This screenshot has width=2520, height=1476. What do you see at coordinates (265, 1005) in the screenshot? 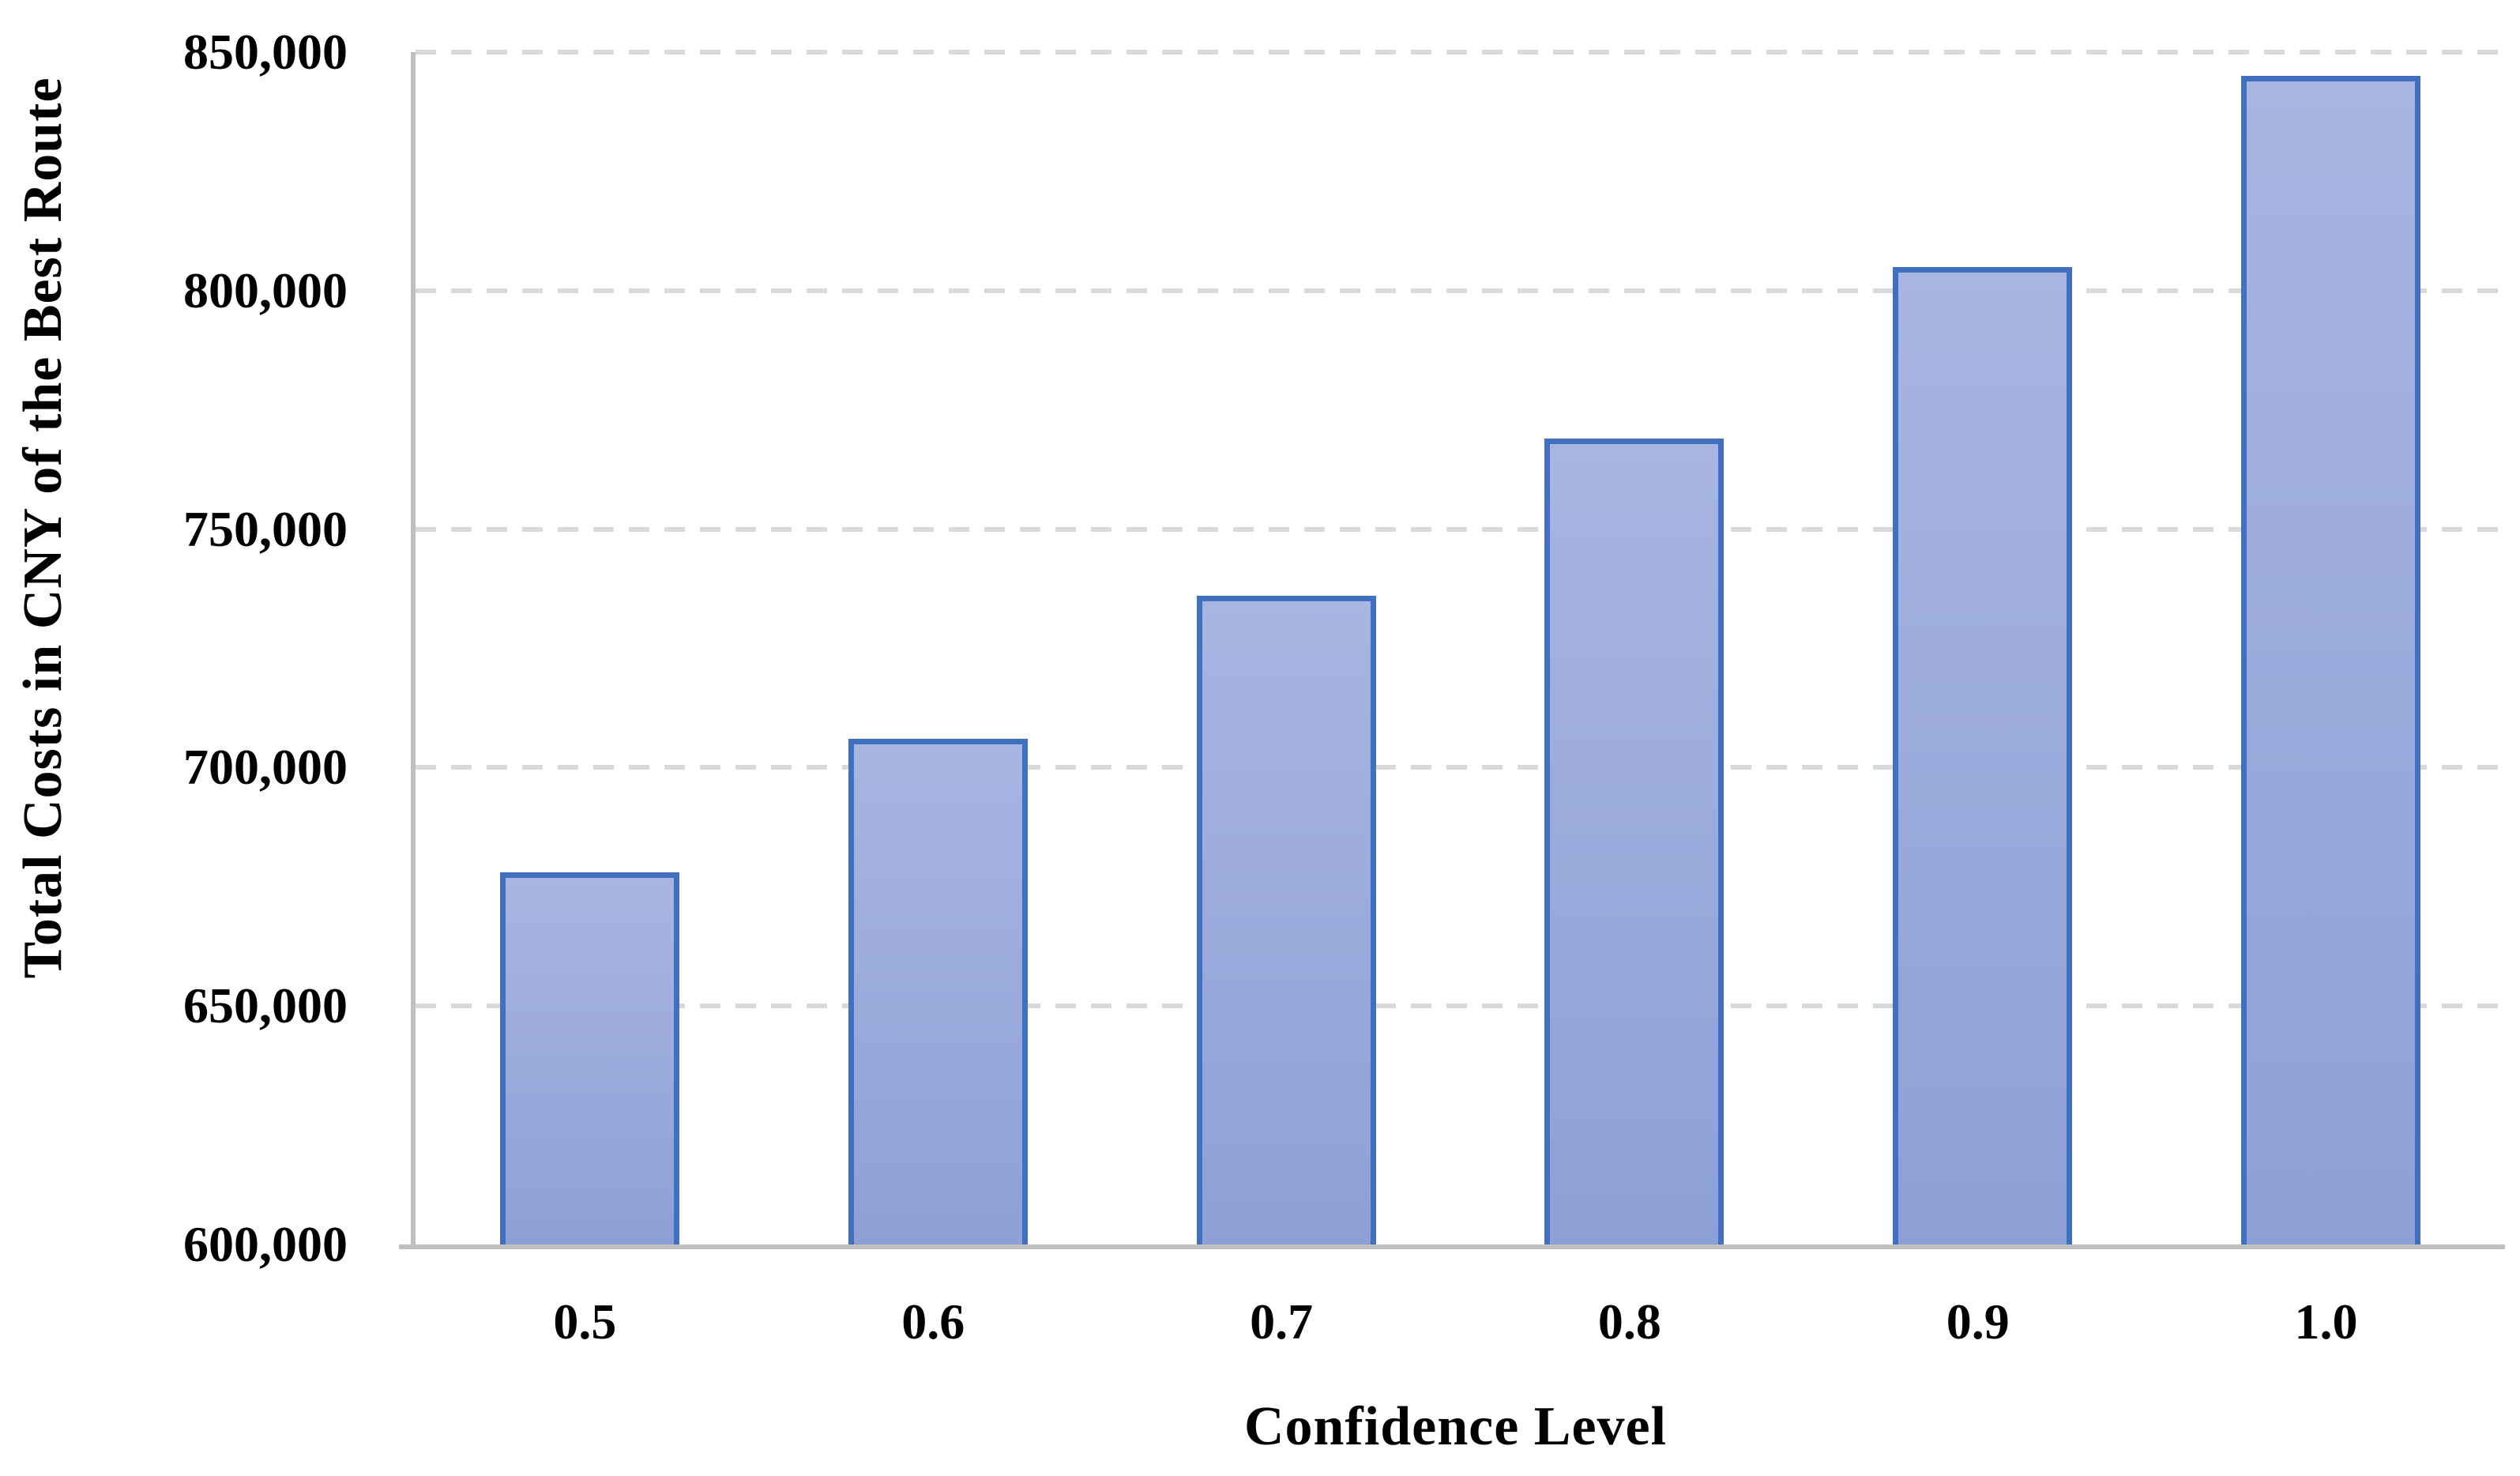
I see `y-tick-label: 650,000` at bounding box center [265, 1005].